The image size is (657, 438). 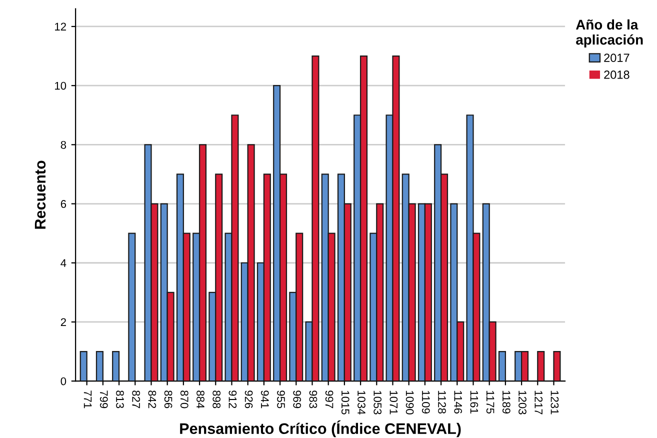 I want to click on x-tick-label: 983, so click(x=313, y=399).